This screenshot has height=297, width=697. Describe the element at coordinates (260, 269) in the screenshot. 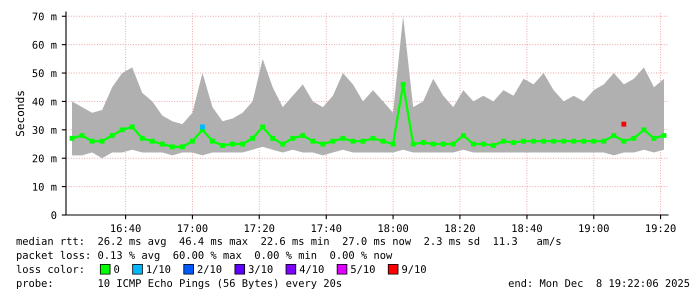

I see `legend-label: 3/10` at that location.